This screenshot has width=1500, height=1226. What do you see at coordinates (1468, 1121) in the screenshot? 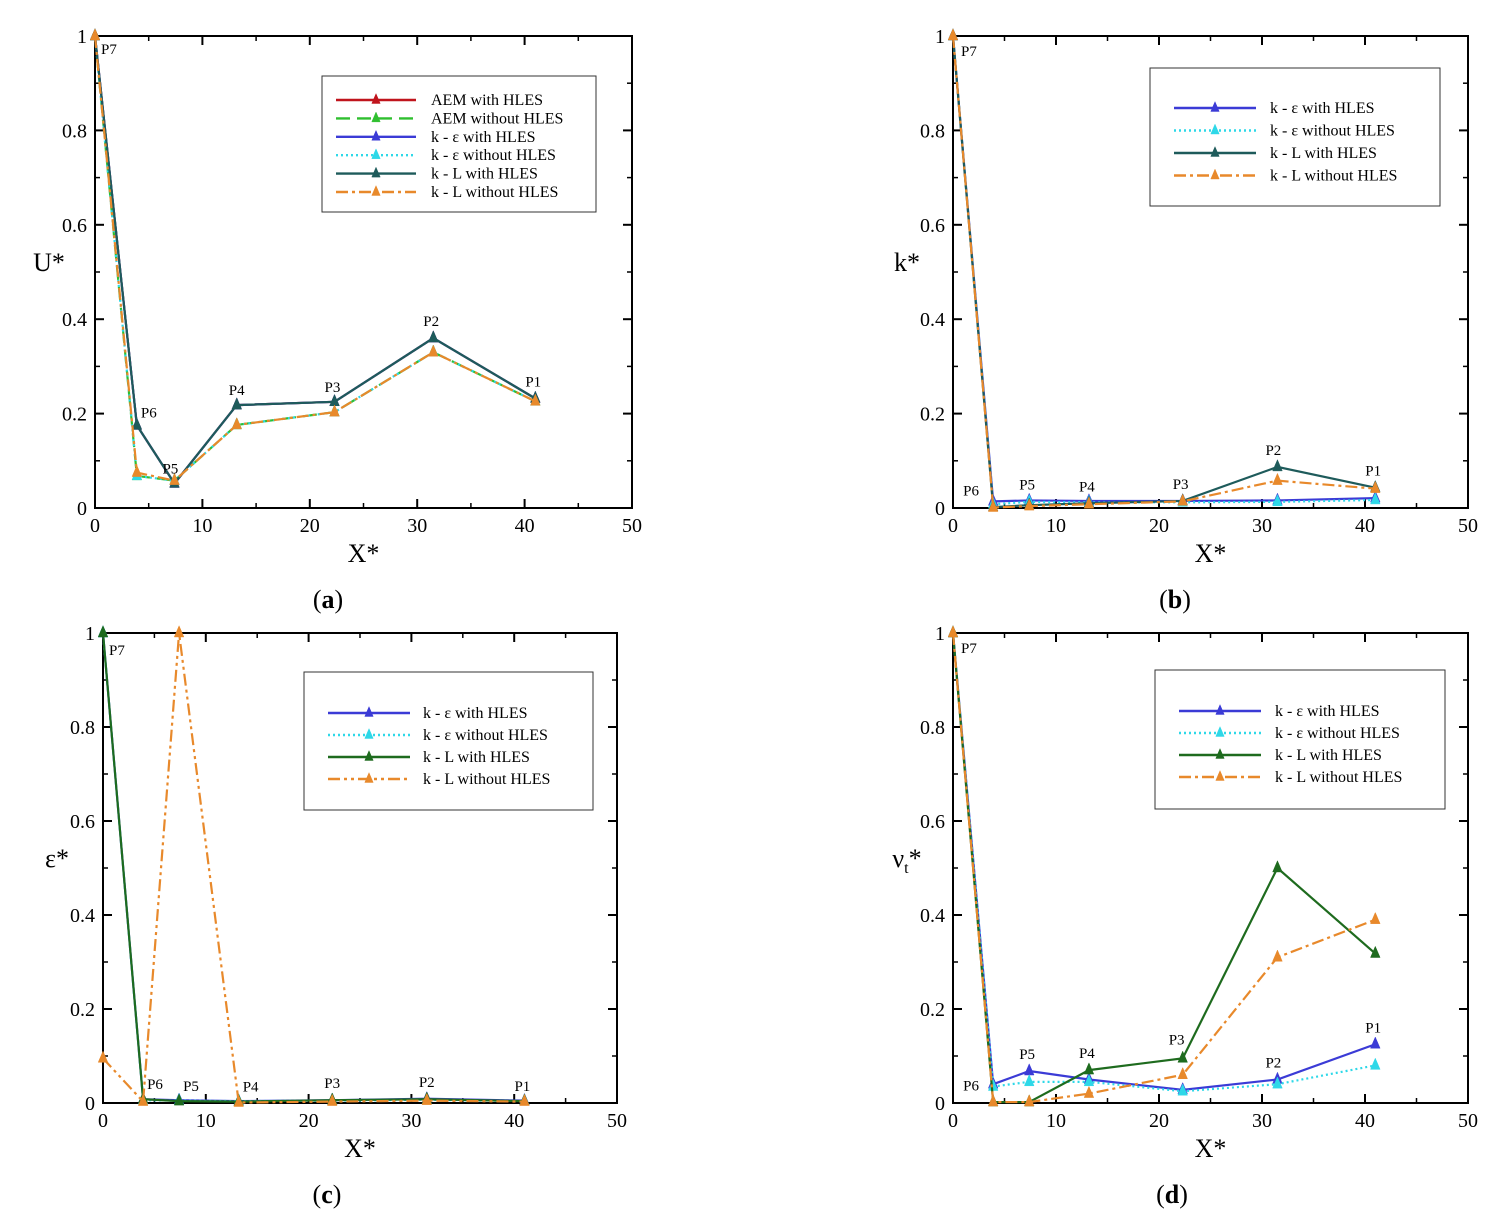
I see `x-tick-label: 50` at bounding box center [1468, 1121].